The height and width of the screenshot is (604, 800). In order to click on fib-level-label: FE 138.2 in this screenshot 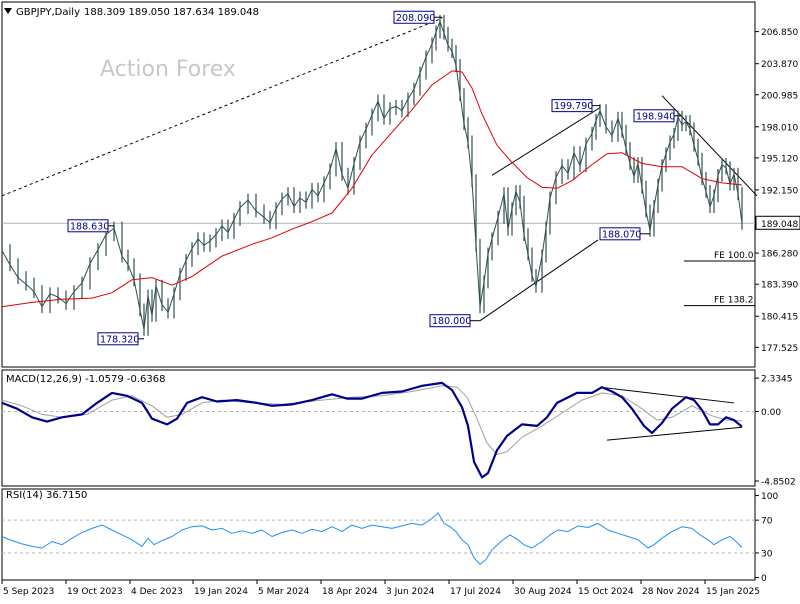, I will do `click(734, 301)`.